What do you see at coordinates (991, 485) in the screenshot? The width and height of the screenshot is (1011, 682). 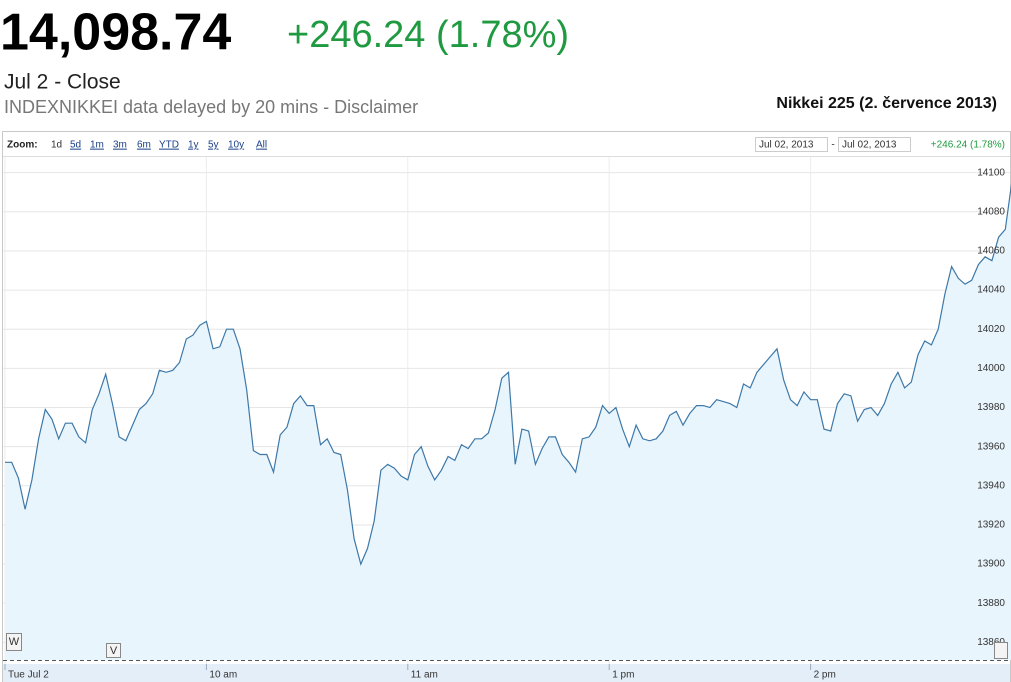 I see `y-tick-label: 13940` at bounding box center [991, 485].